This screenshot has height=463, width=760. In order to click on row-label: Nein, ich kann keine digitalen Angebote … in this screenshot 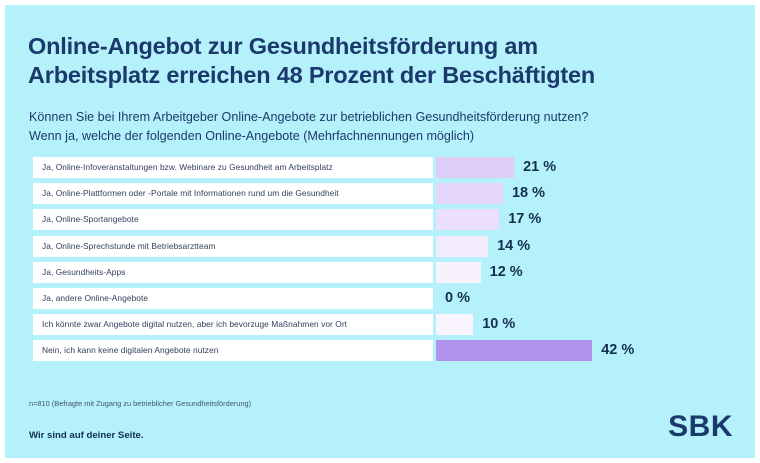, I will do `click(130, 350)`.